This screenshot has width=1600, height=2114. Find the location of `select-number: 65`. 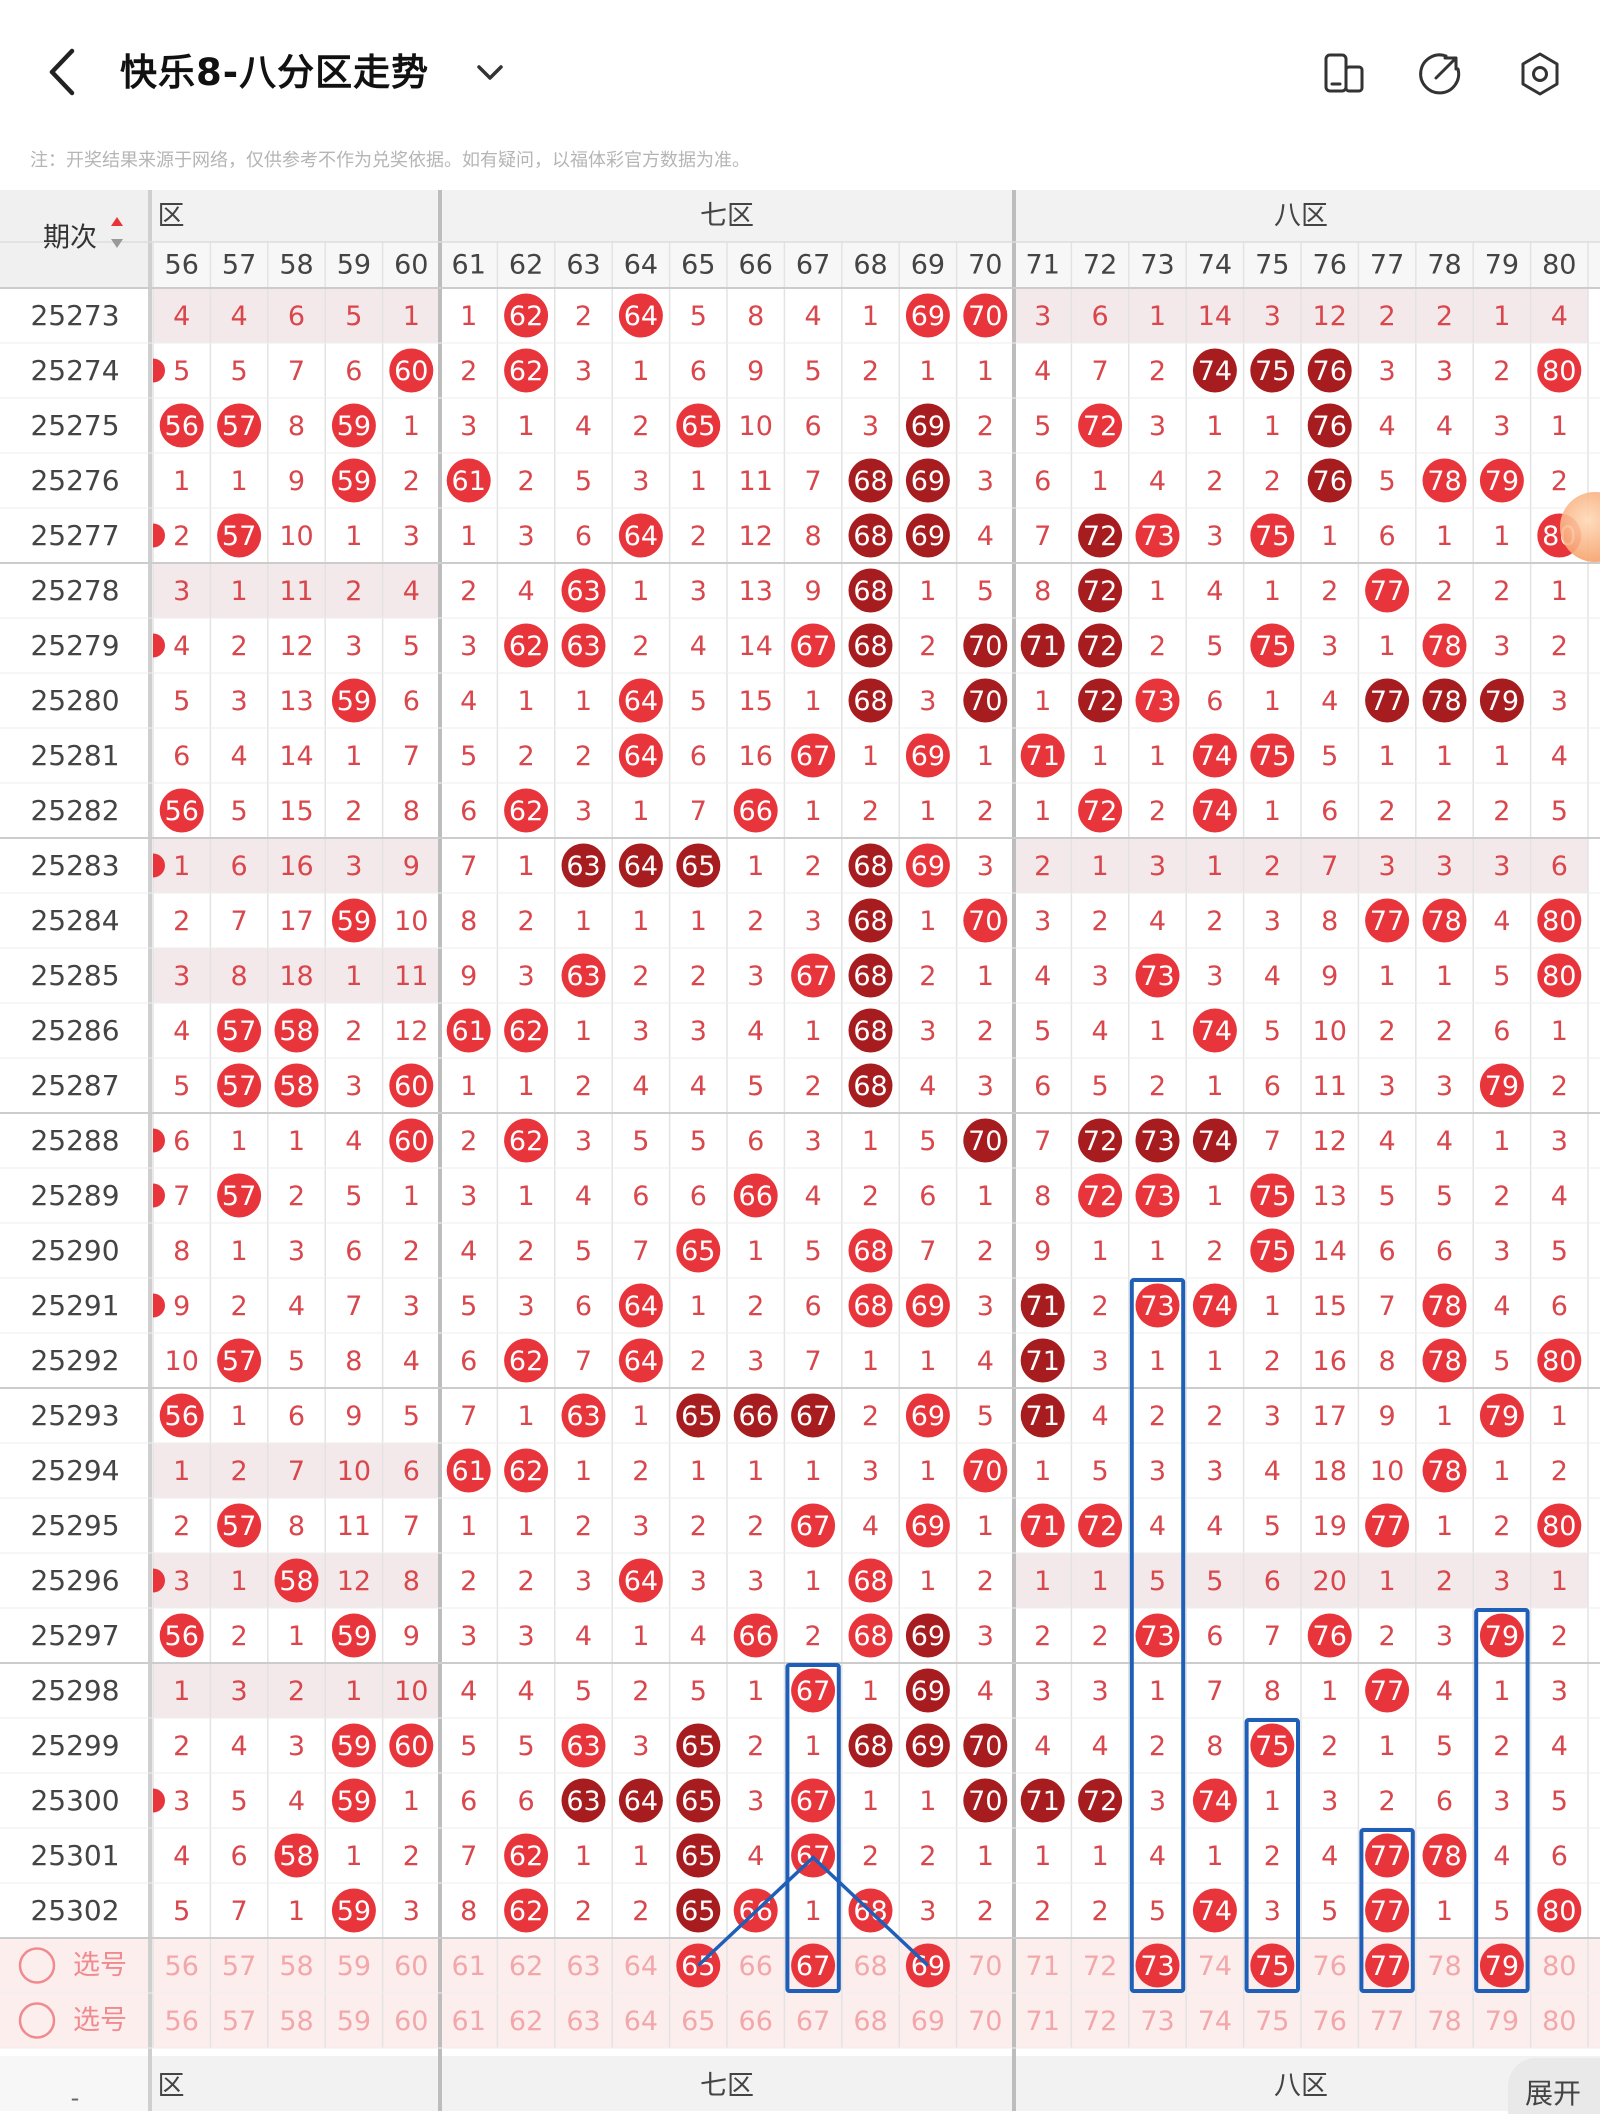

select-number: 65 is located at coordinates (698, 2021).